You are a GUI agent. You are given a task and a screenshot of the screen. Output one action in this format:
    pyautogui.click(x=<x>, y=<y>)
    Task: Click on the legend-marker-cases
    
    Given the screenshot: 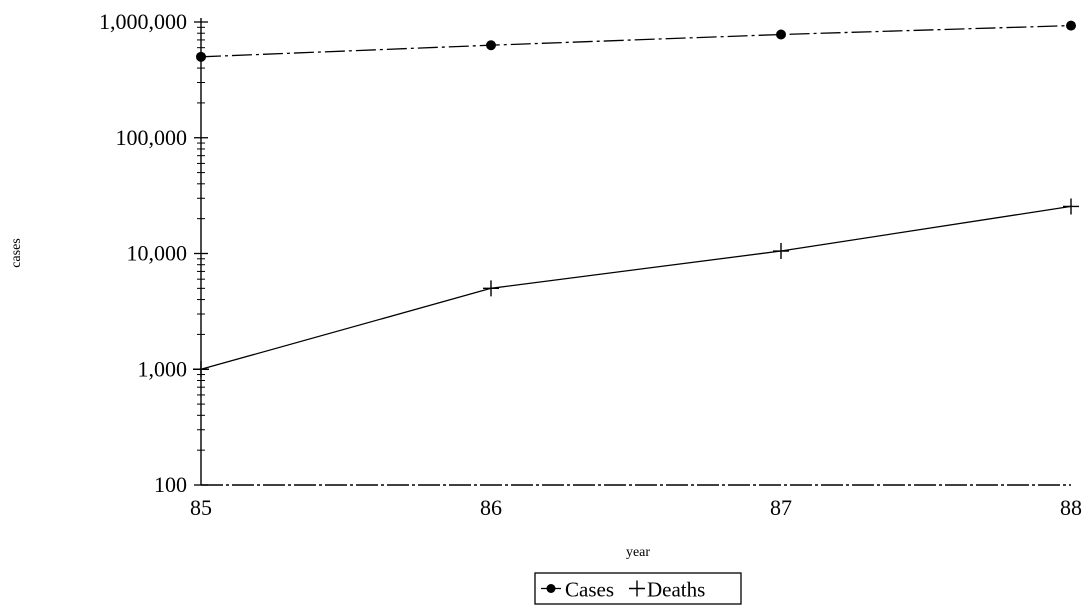 What is the action you would take?
    pyautogui.click(x=551, y=588)
    